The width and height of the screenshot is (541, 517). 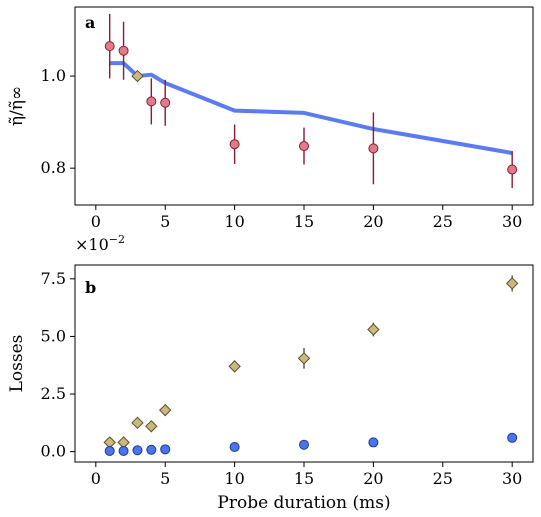 What do you see at coordinates (100, 243) in the screenshot?
I see `axis-multiplier: ×10⁻²` at bounding box center [100, 243].